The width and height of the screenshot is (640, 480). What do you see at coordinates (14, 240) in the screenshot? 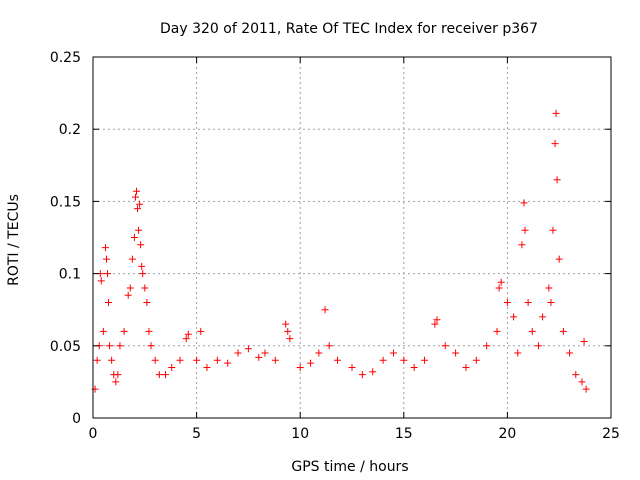
I see `y-axis-label: ROTI / TECUs` at bounding box center [14, 240].